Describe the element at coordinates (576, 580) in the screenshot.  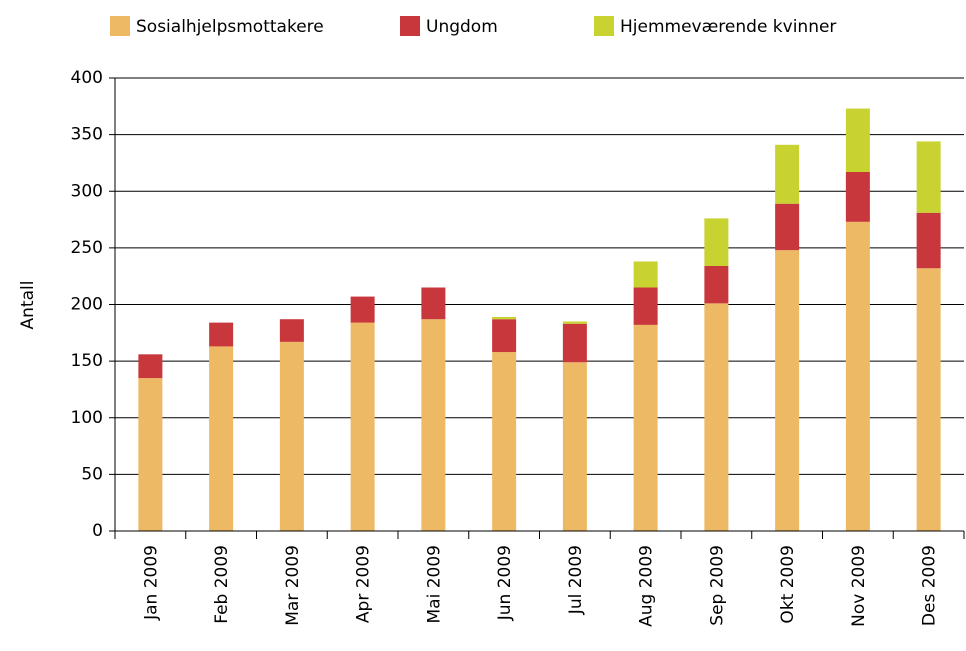
I see `x-tick-label: Jul 2009` at that location.